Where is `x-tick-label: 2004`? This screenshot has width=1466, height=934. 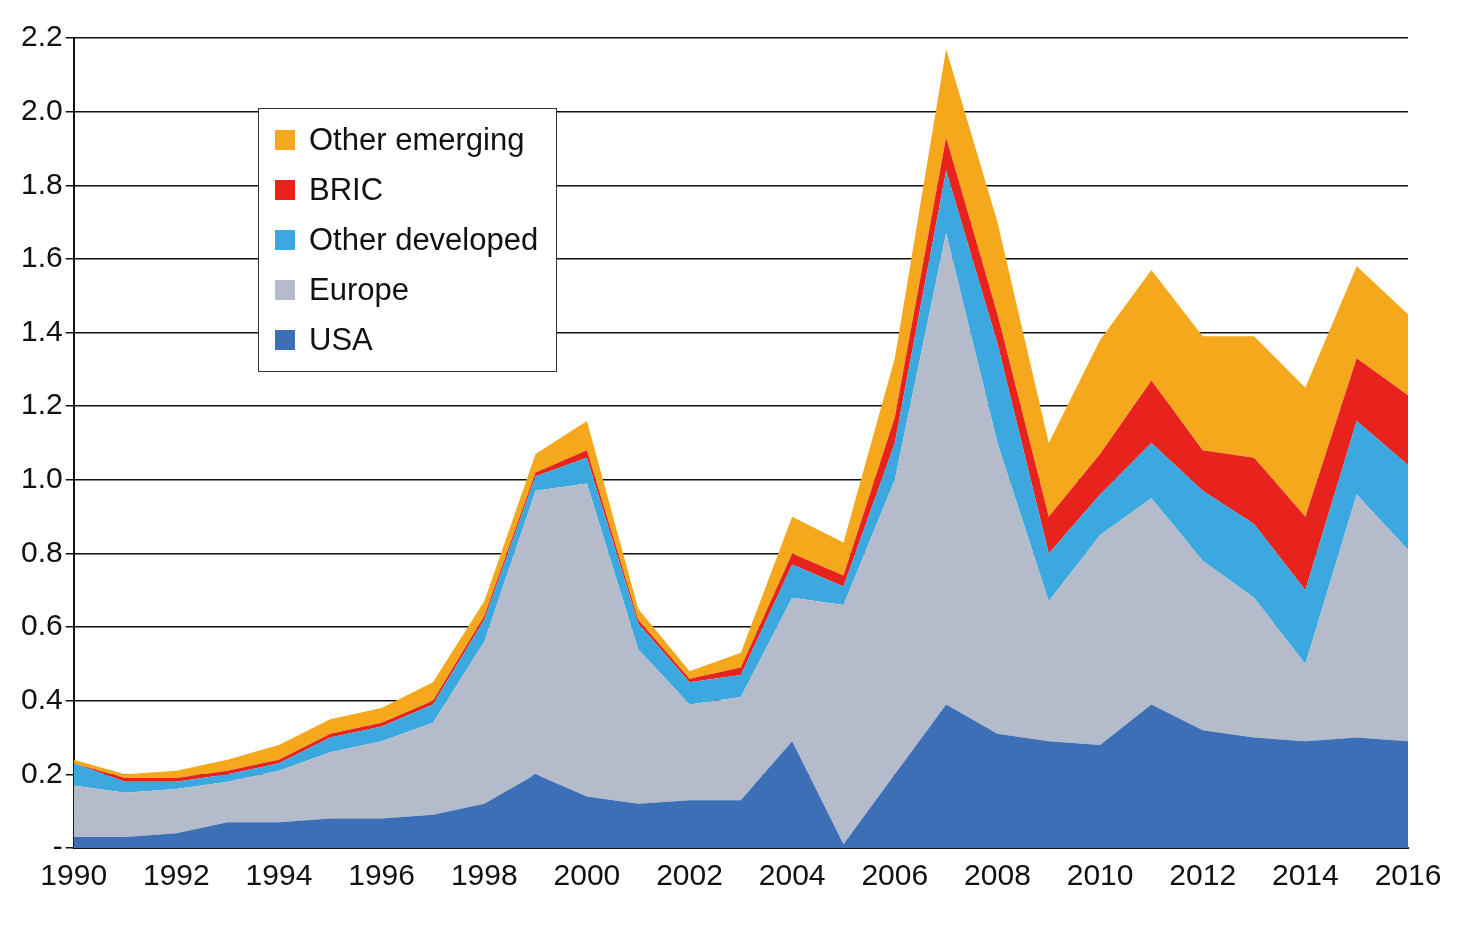
x-tick-label: 2004 is located at coordinates (792, 875).